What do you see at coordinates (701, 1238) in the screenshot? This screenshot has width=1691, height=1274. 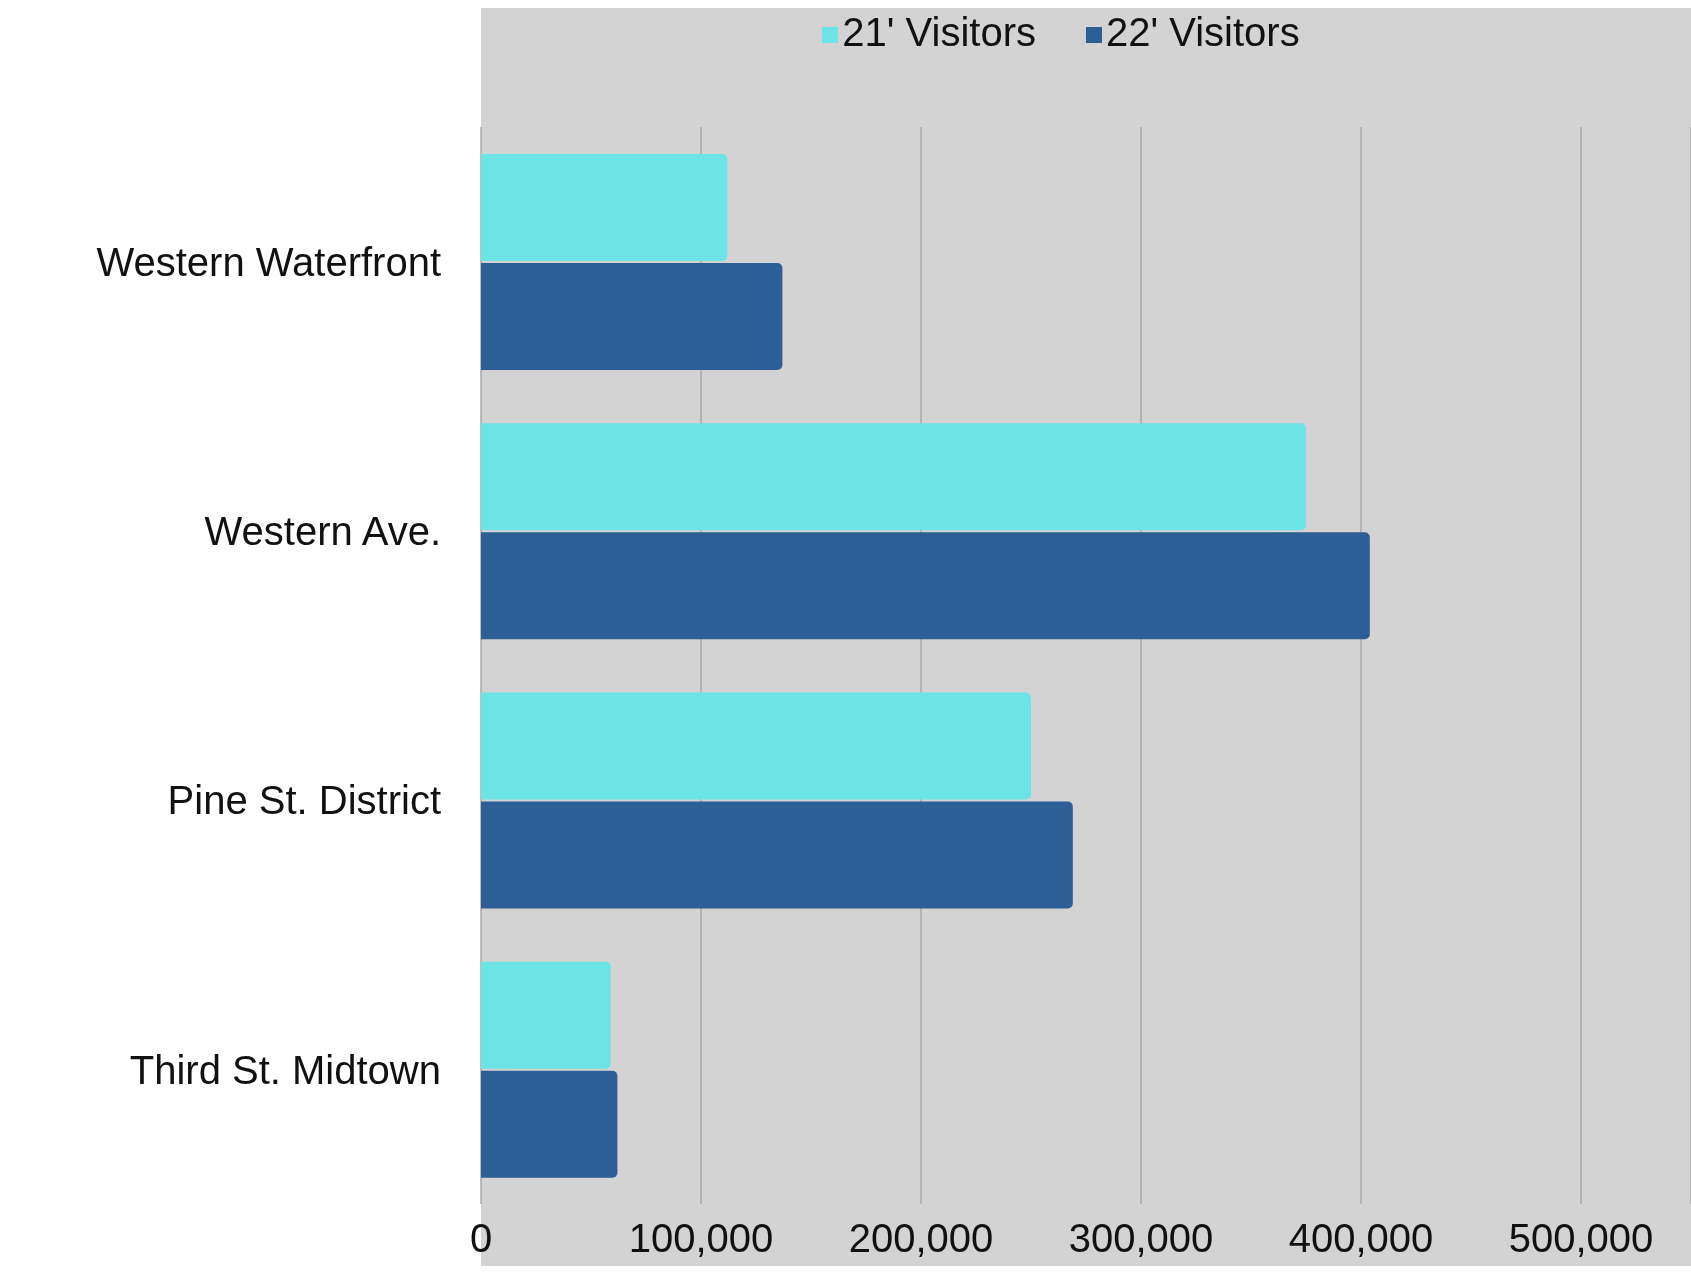 I see `x-tick-label: 100,000` at bounding box center [701, 1238].